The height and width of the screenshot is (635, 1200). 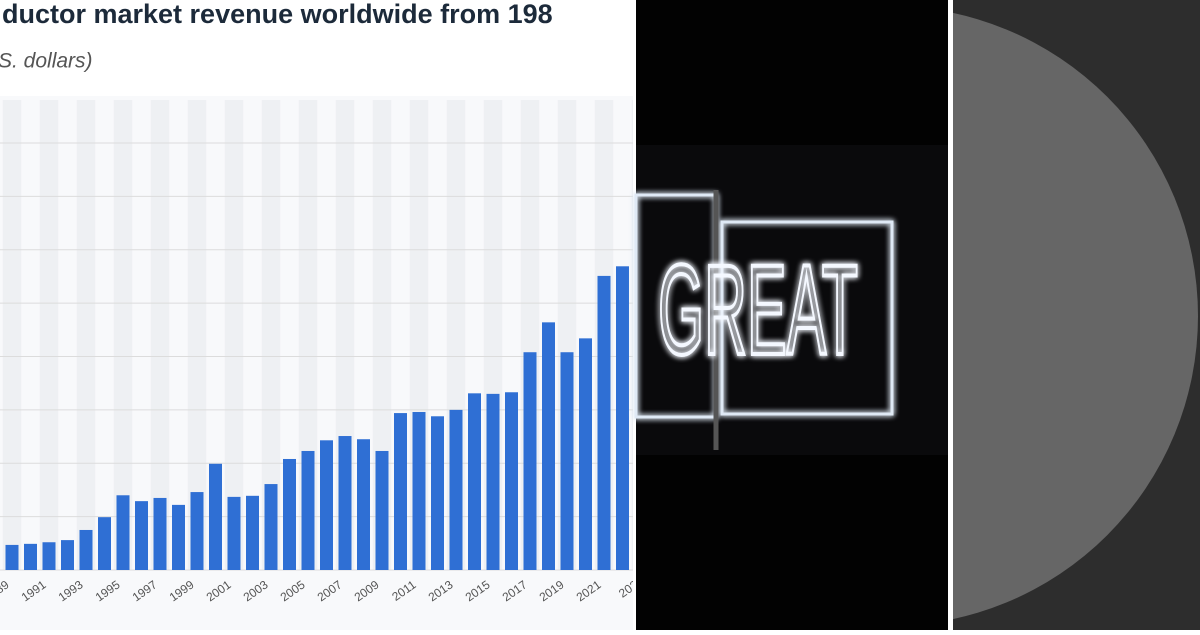 What do you see at coordinates (950, 315) in the screenshot?
I see `divider` at bounding box center [950, 315].